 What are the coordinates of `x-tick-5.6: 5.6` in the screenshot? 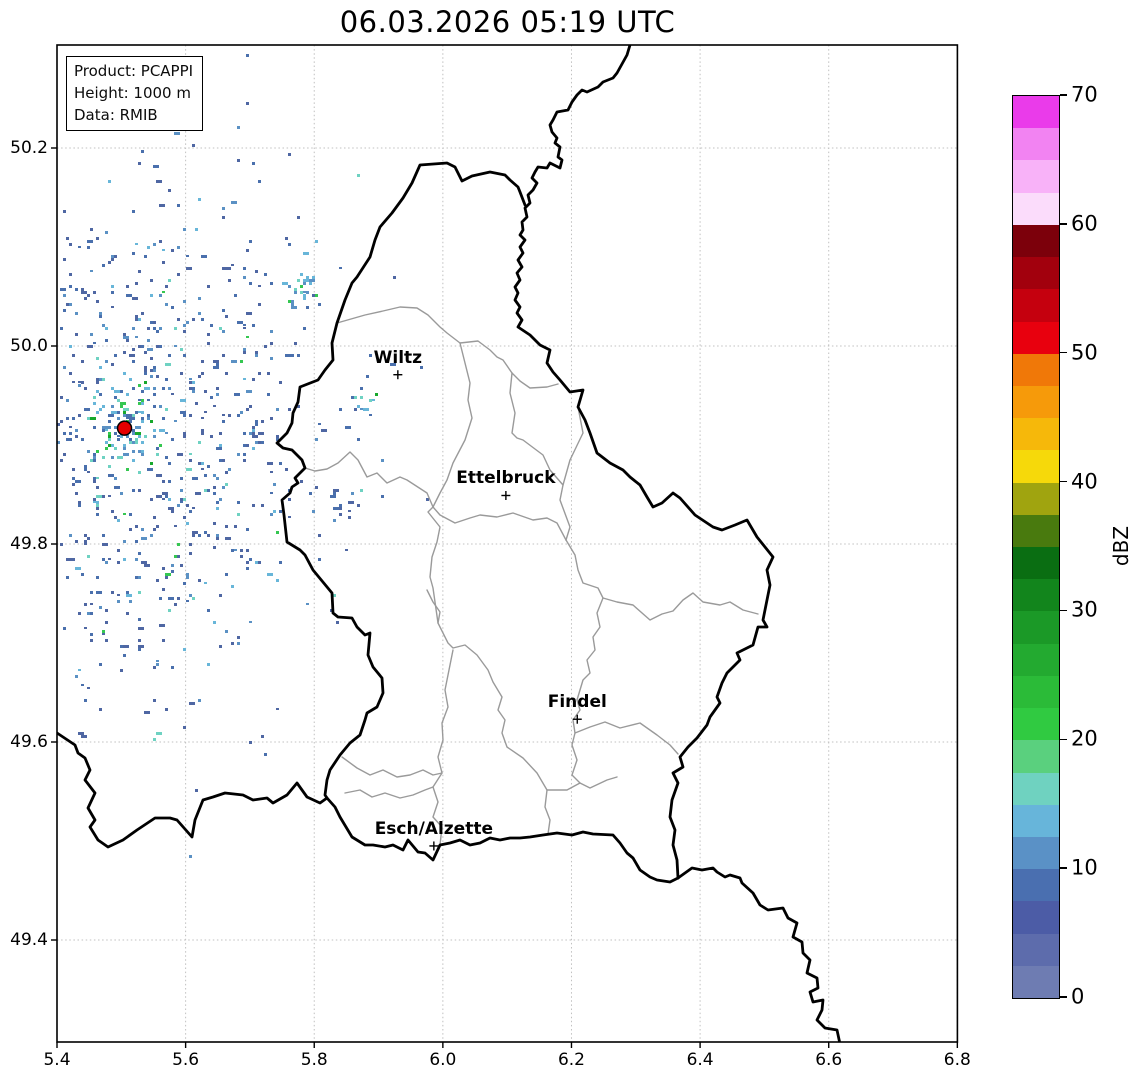 It's located at (186, 1060).